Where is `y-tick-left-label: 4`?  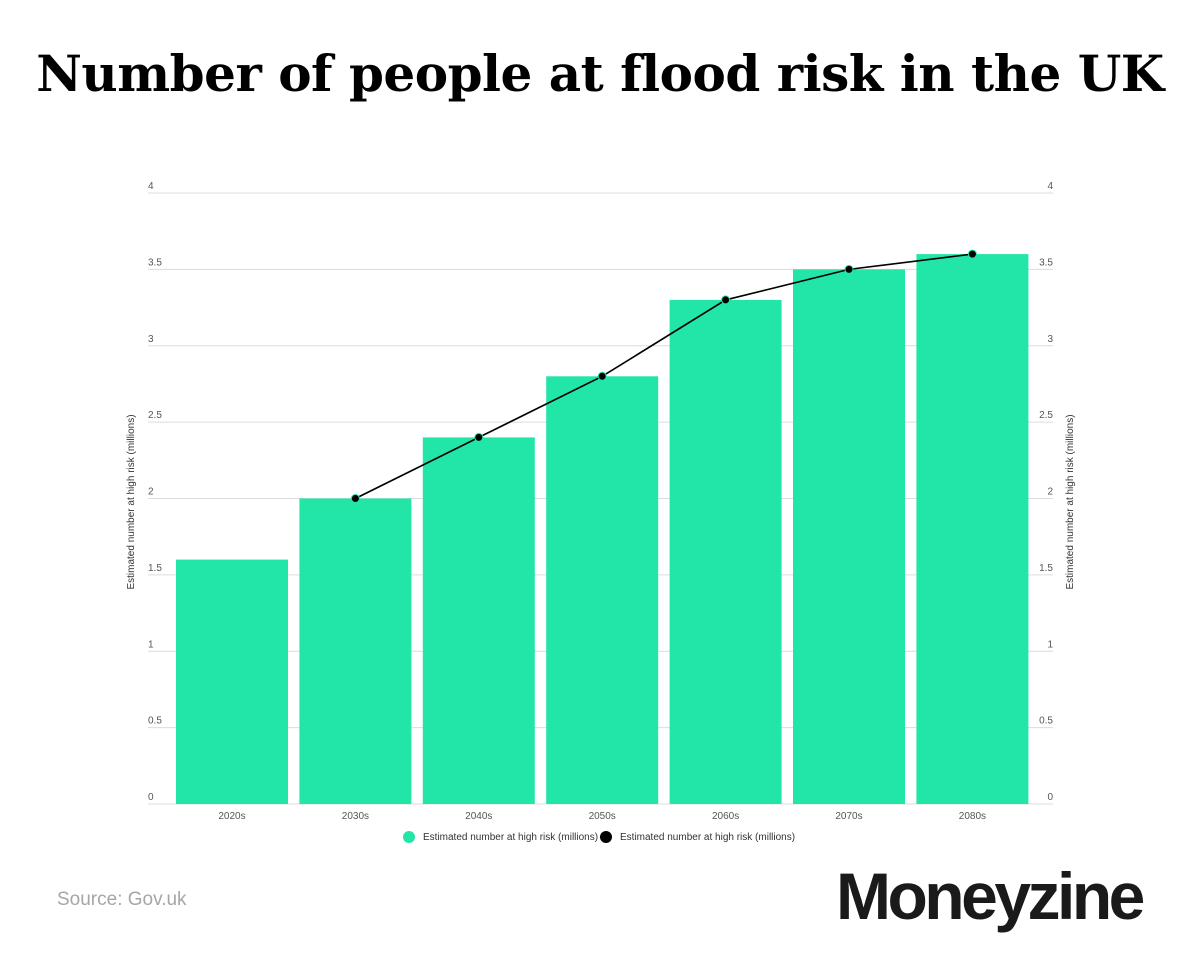 y-tick-left-label: 4 is located at coordinates (151, 186).